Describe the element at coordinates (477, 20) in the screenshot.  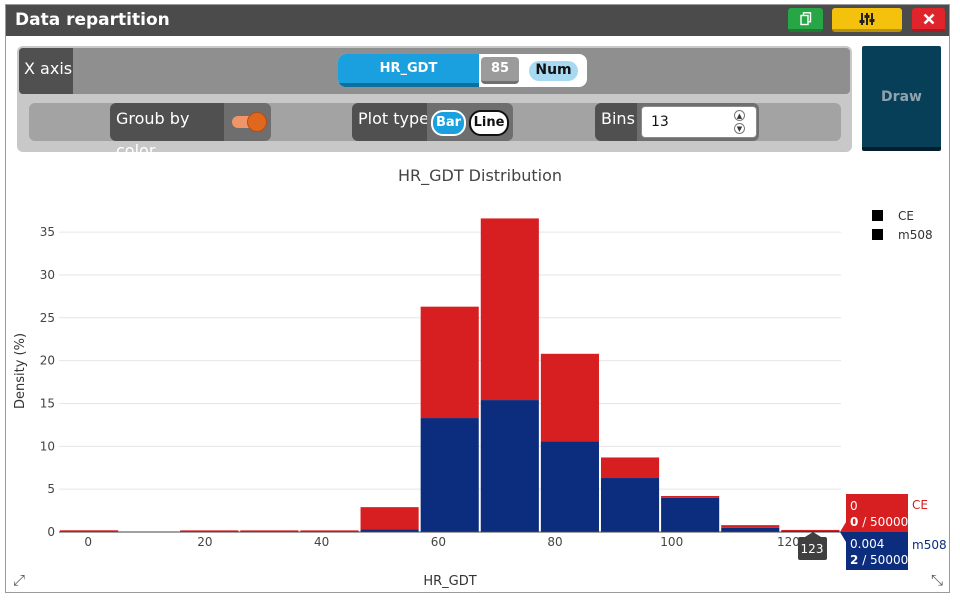
I see `window-titlebar: Data repartition` at that location.